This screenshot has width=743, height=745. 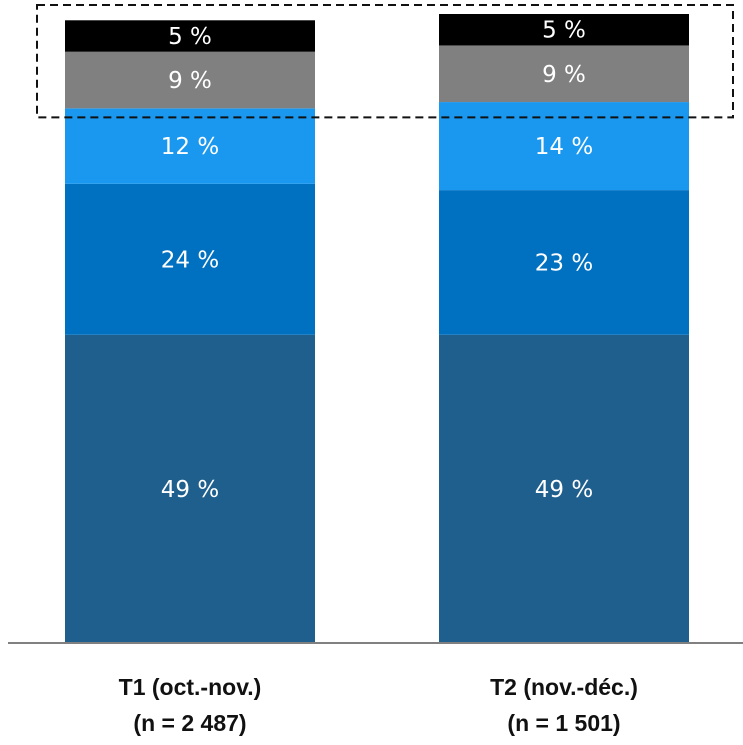 What do you see at coordinates (190, 687) in the screenshot?
I see `category-label-line1: T1 (oct.-nov.)` at bounding box center [190, 687].